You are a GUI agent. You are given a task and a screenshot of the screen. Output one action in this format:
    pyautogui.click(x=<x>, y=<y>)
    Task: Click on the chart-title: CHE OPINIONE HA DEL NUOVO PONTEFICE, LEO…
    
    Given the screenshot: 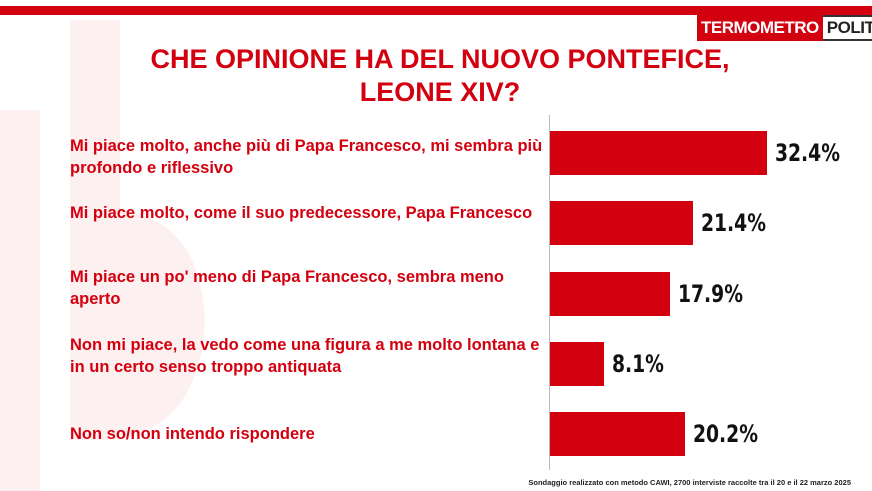 What is the action you would take?
    pyautogui.click(x=440, y=76)
    